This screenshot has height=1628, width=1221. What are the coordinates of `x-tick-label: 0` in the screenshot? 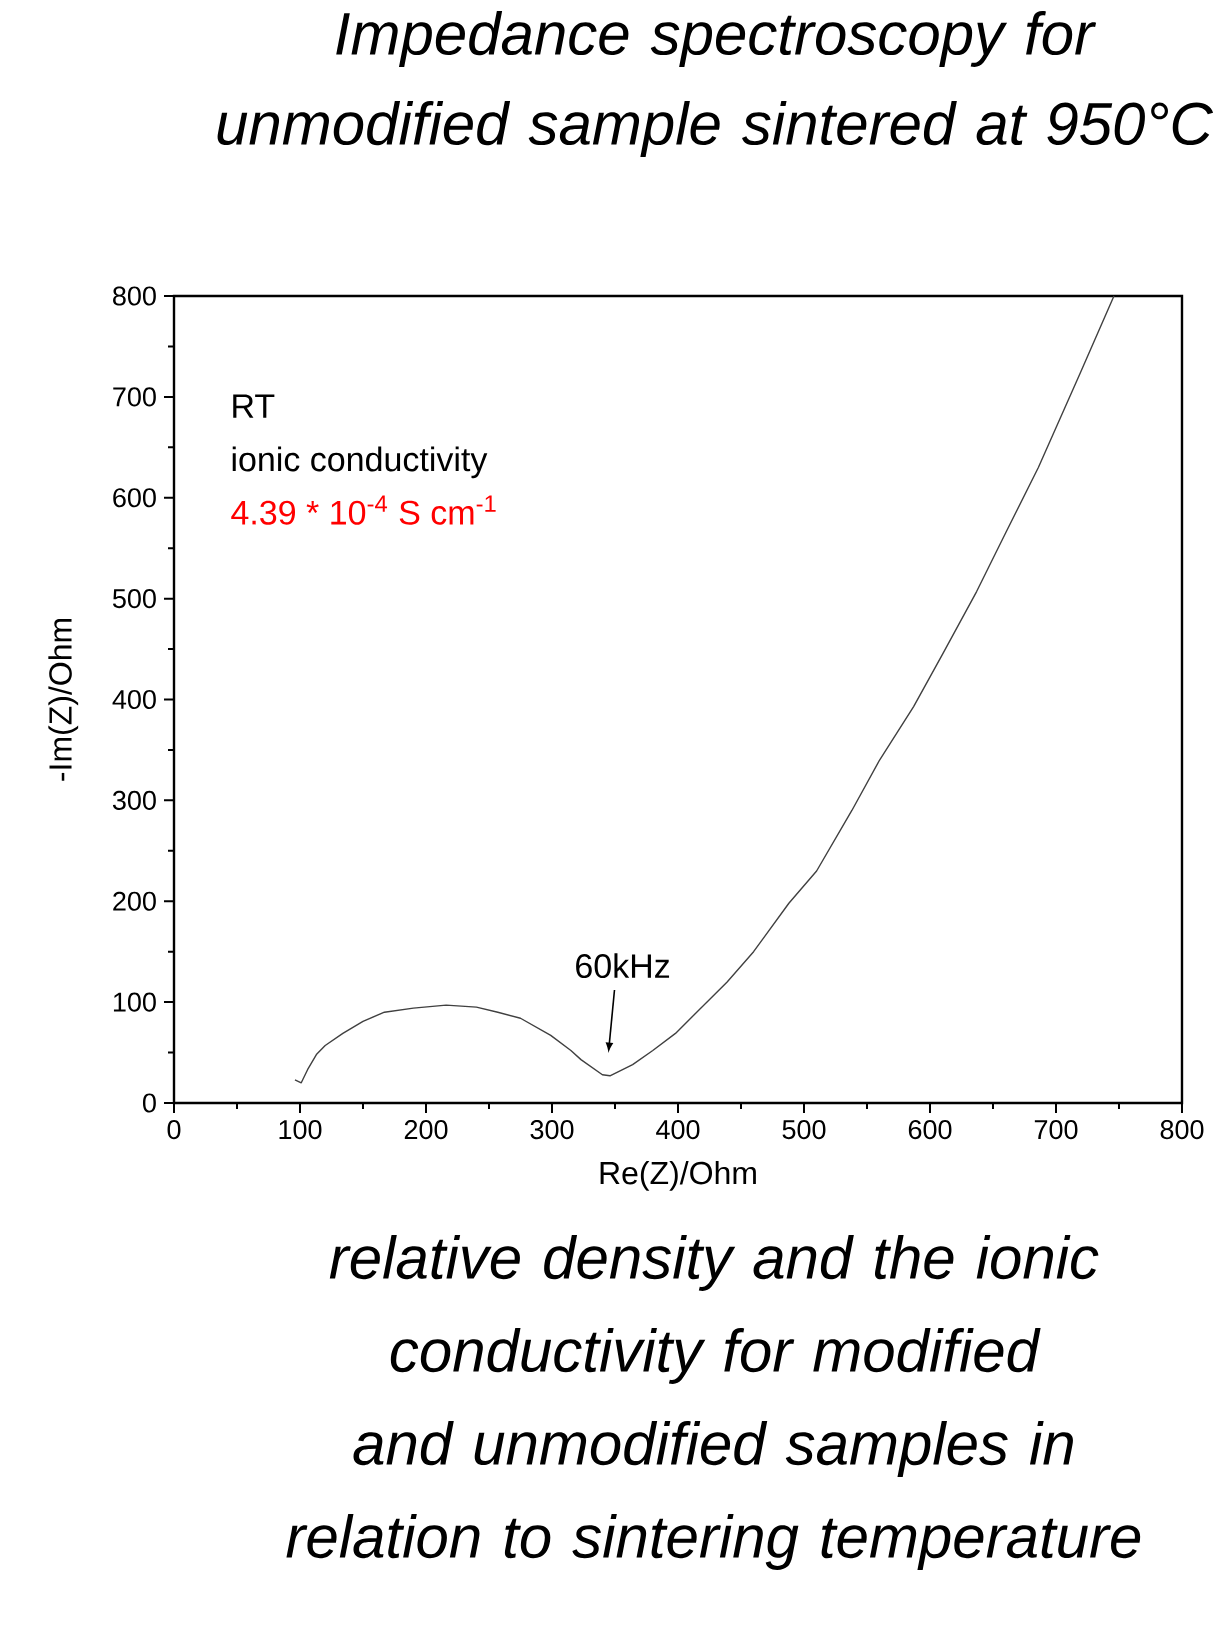 It's located at (174, 1130).